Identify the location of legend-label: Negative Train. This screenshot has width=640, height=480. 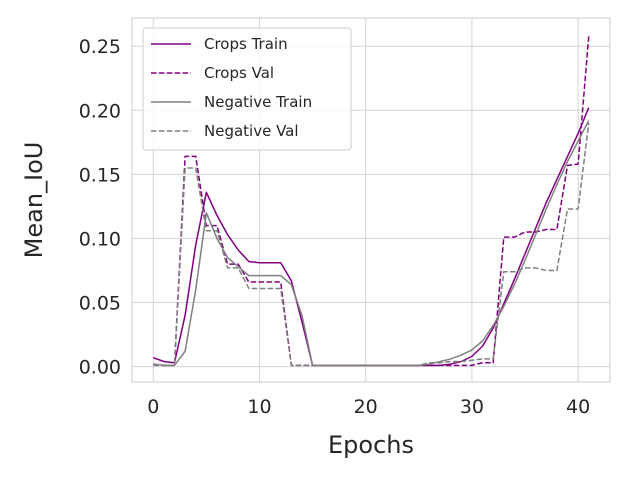
(258, 102).